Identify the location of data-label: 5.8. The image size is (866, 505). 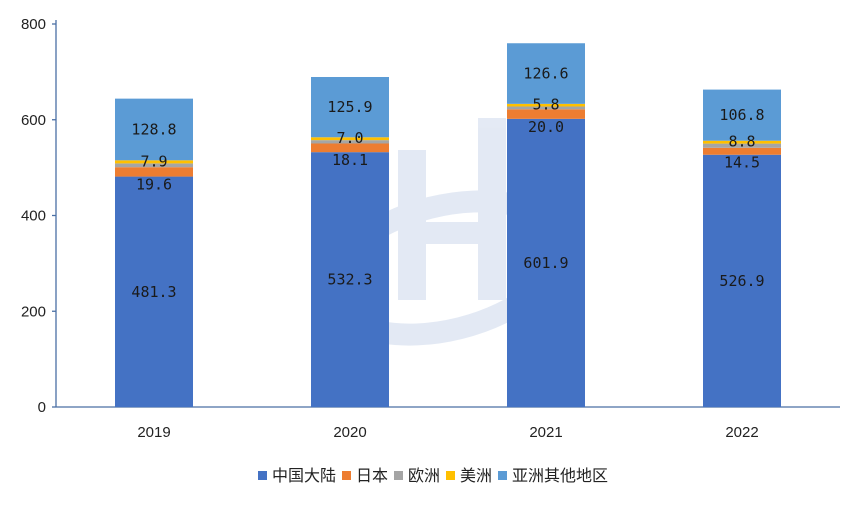
(545, 104).